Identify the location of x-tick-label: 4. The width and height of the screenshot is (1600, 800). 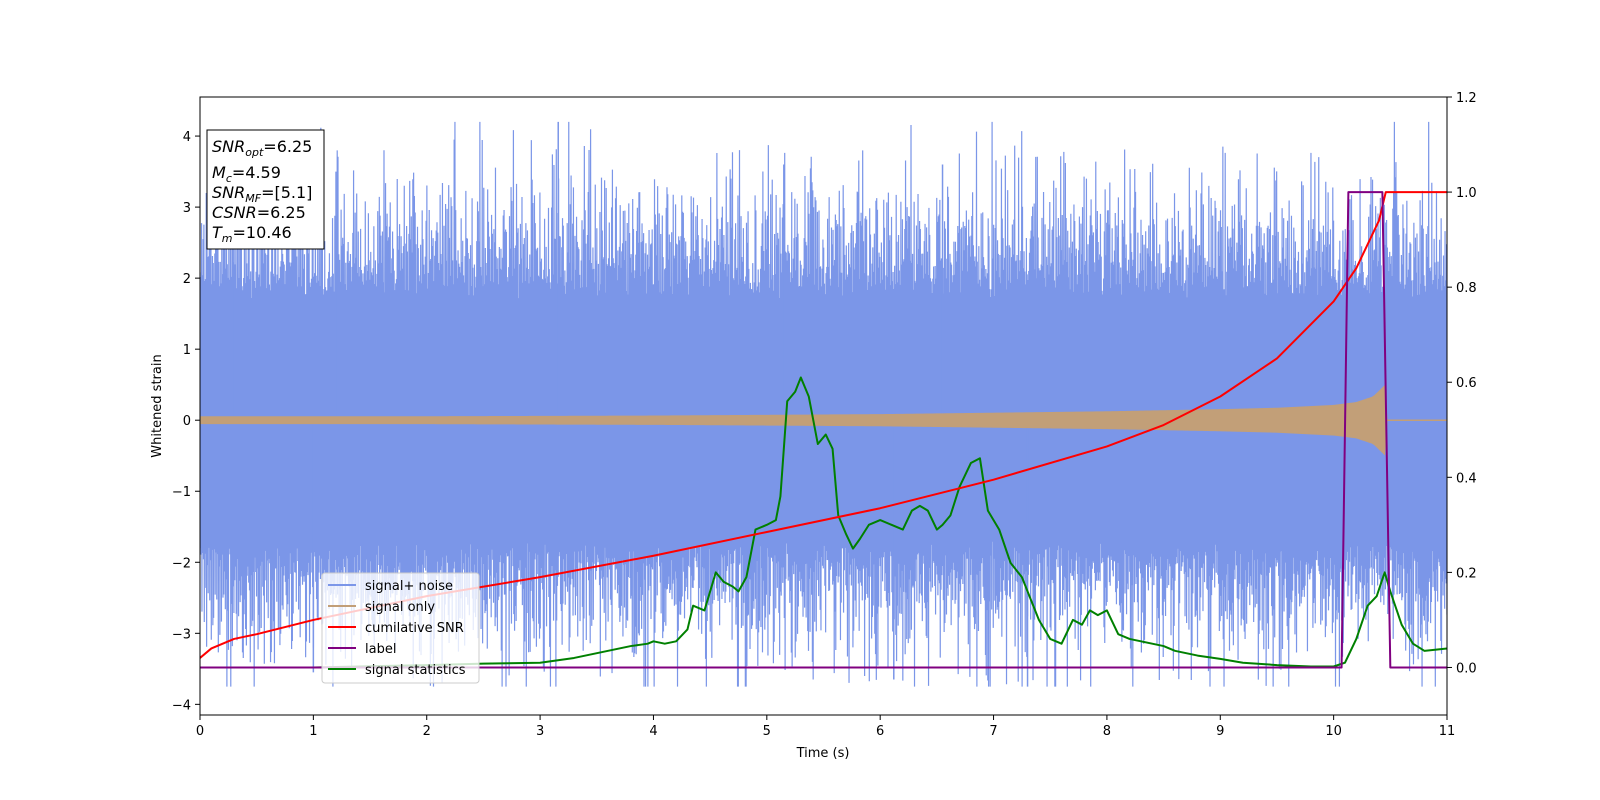
(653, 731).